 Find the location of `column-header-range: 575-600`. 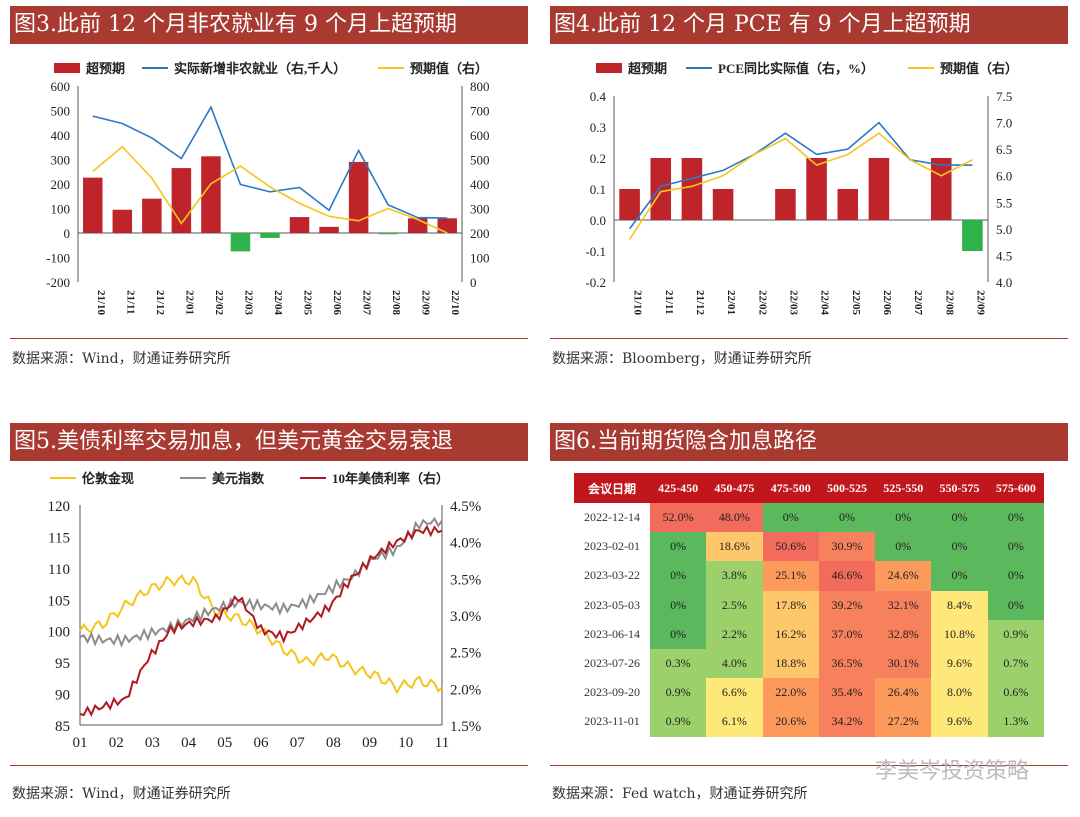

column-header-range: 575-600 is located at coordinates (1015, 488).